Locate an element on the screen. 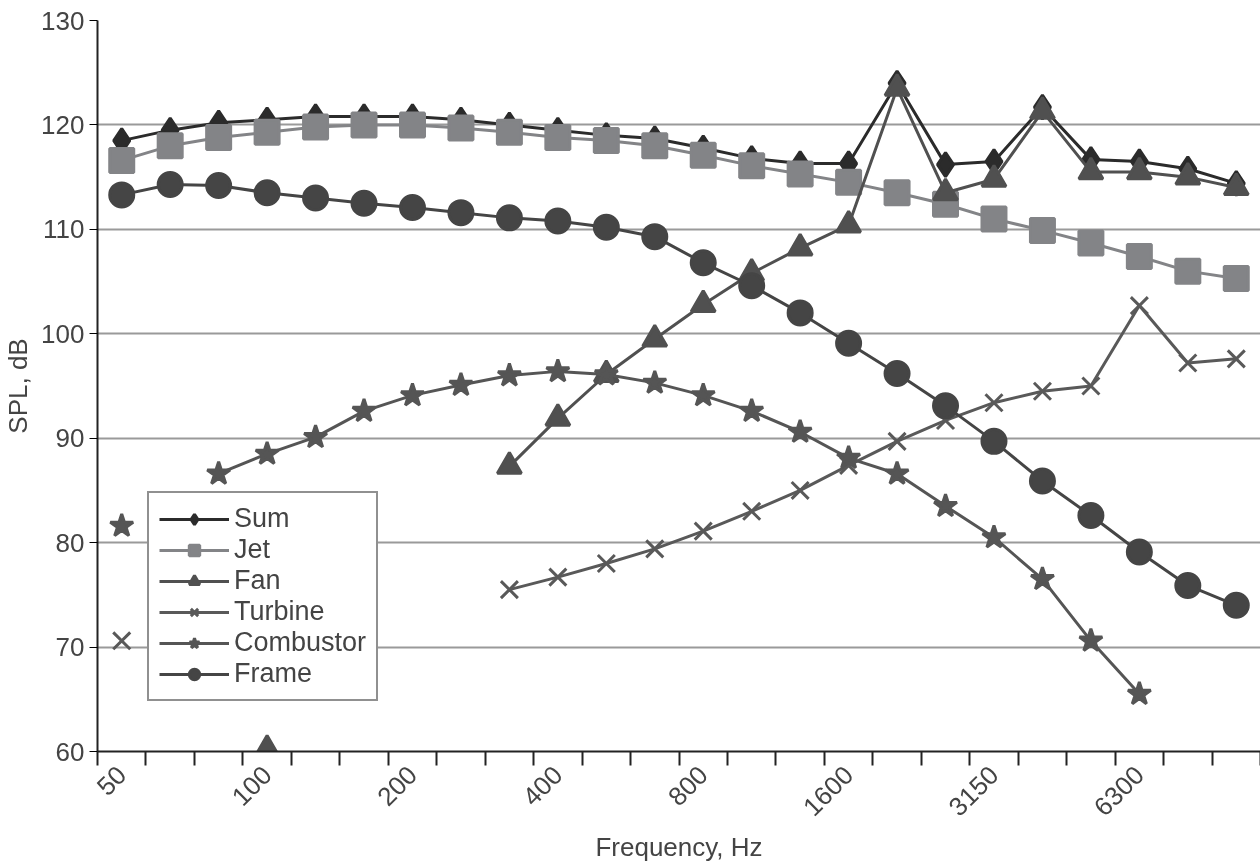 This screenshot has width=1260, height=865. legend-label: Combustor is located at coordinates (300, 642).